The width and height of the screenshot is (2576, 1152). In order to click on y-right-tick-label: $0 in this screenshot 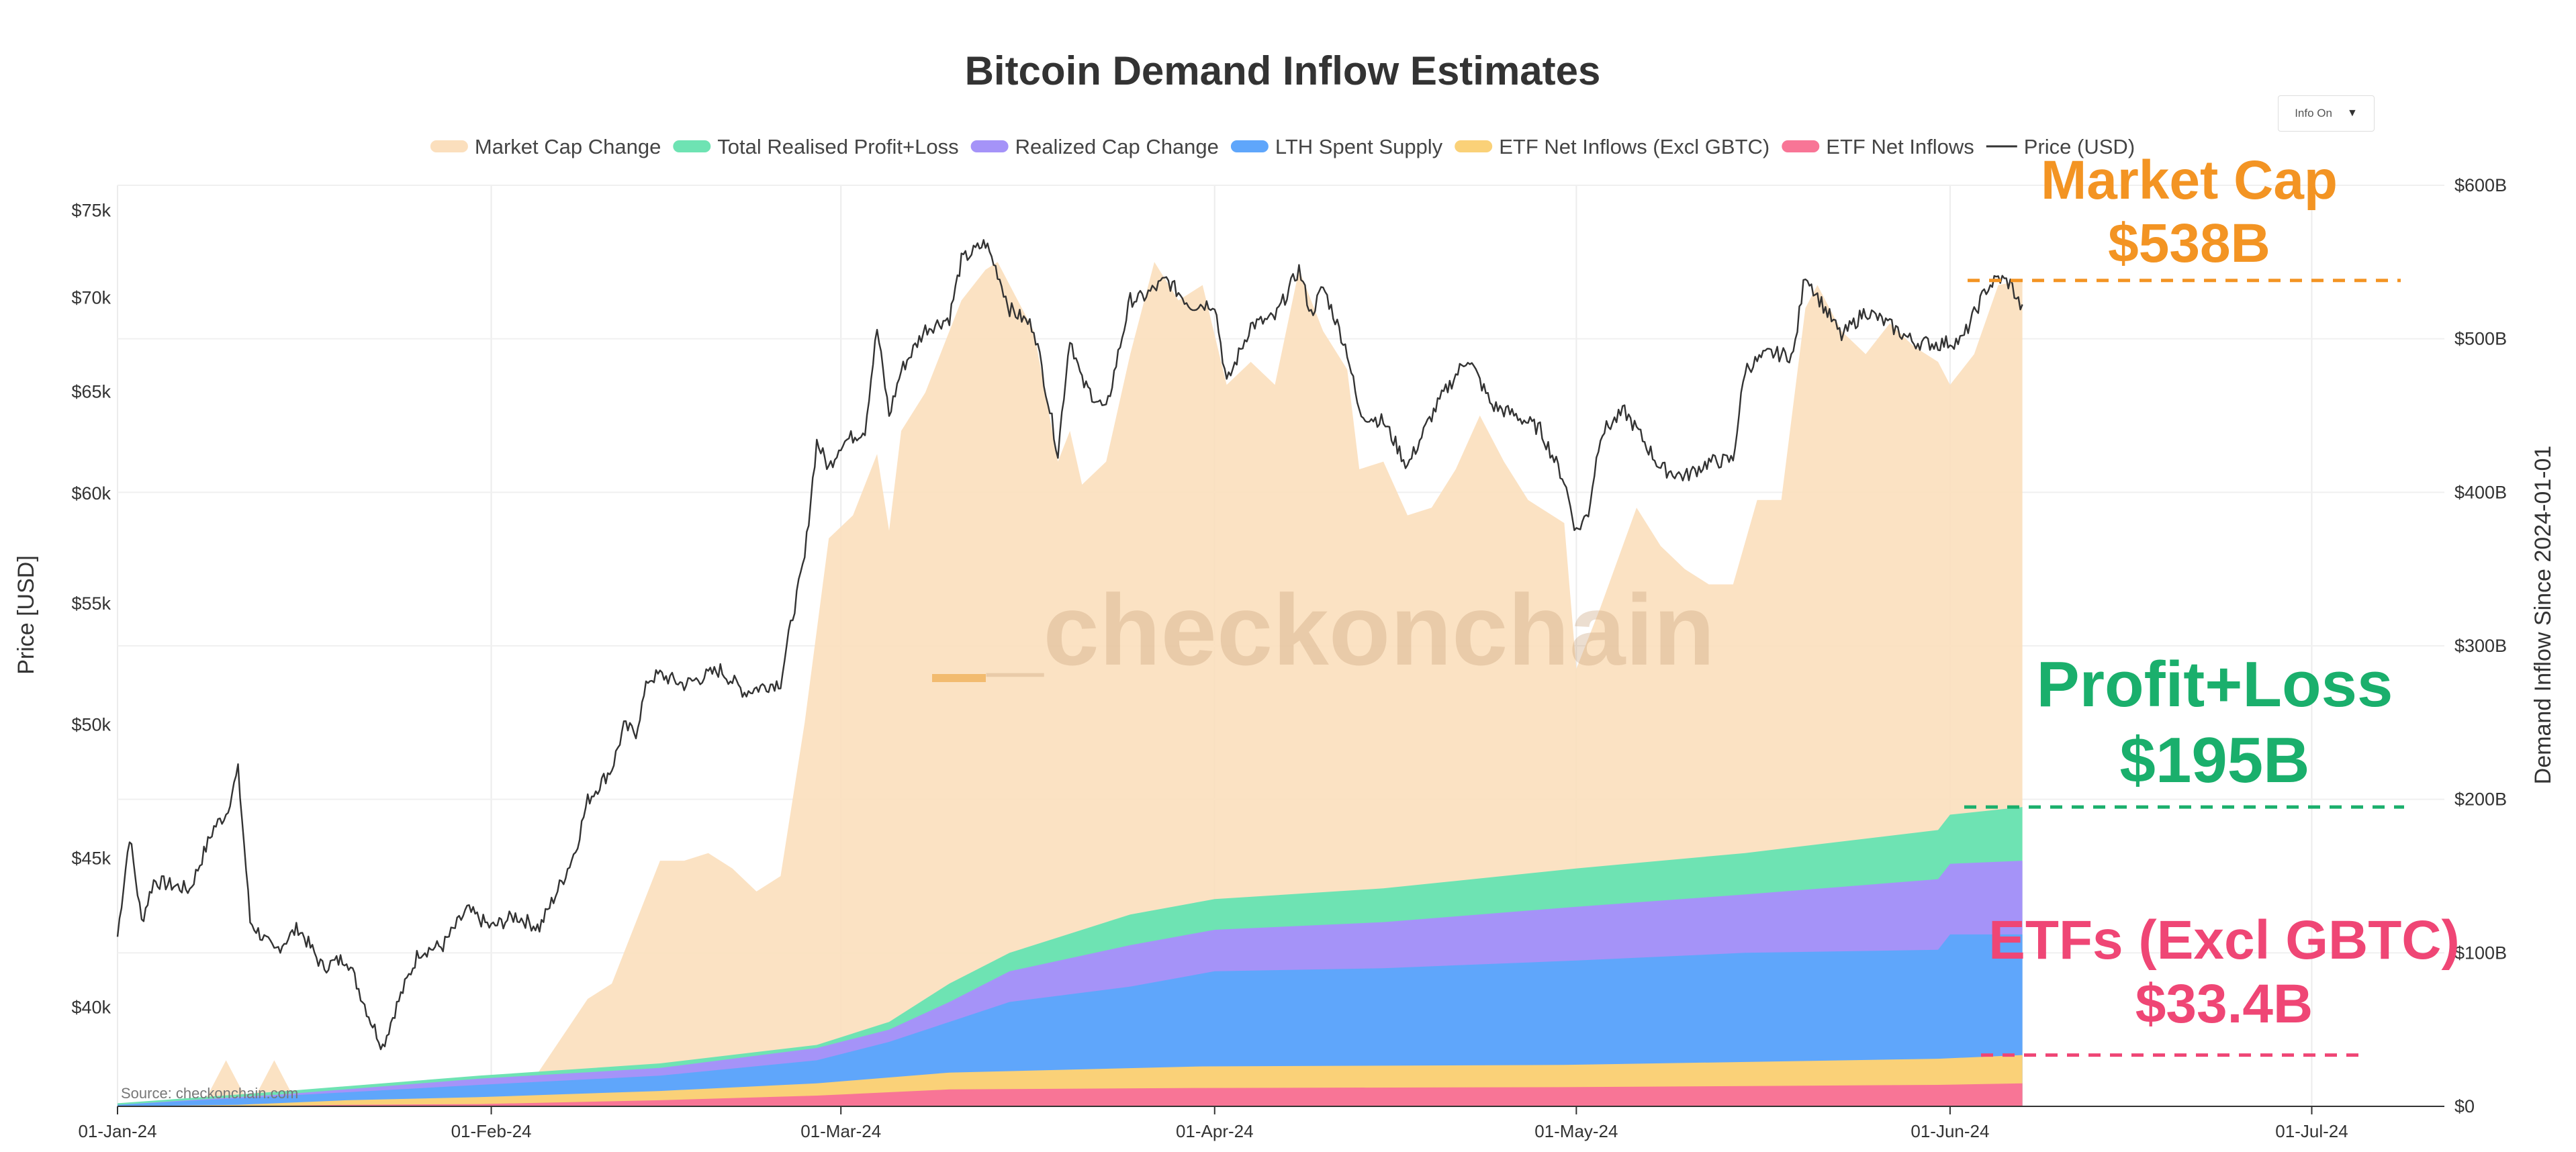, I will do `click(2464, 1106)`.